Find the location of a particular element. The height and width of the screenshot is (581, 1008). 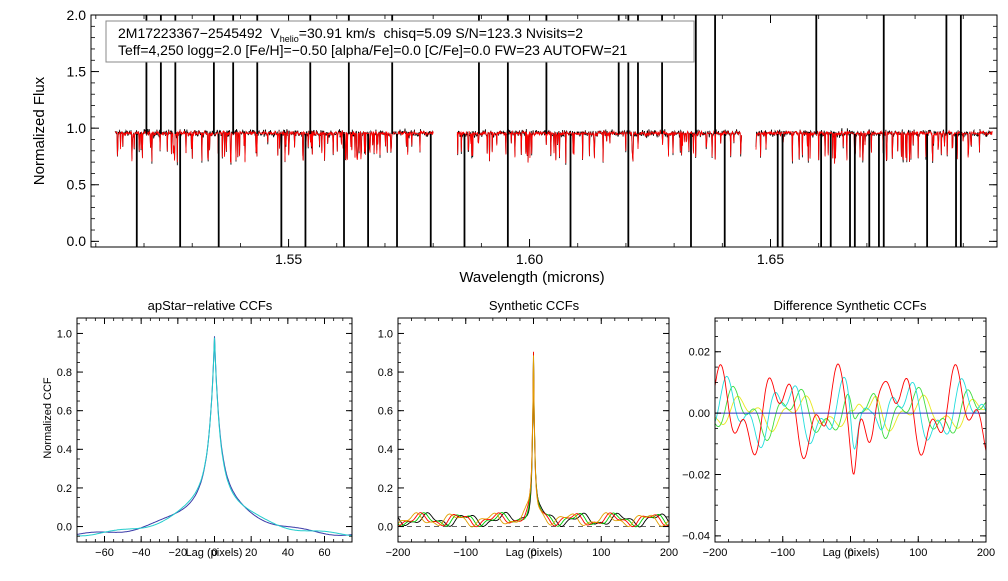

x-tick-label: 1.65 is located at coordinates (770, 259).